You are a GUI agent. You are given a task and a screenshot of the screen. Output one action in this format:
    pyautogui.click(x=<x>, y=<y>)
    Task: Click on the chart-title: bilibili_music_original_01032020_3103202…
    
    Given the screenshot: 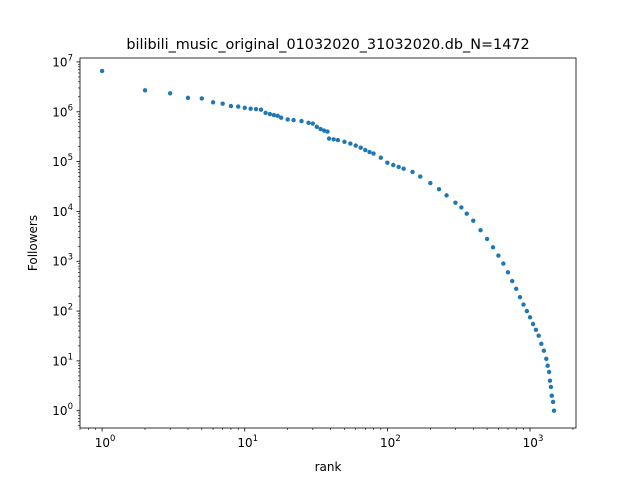 What is the action you would take?
    pyautogui.click(x=327, y=45)
    